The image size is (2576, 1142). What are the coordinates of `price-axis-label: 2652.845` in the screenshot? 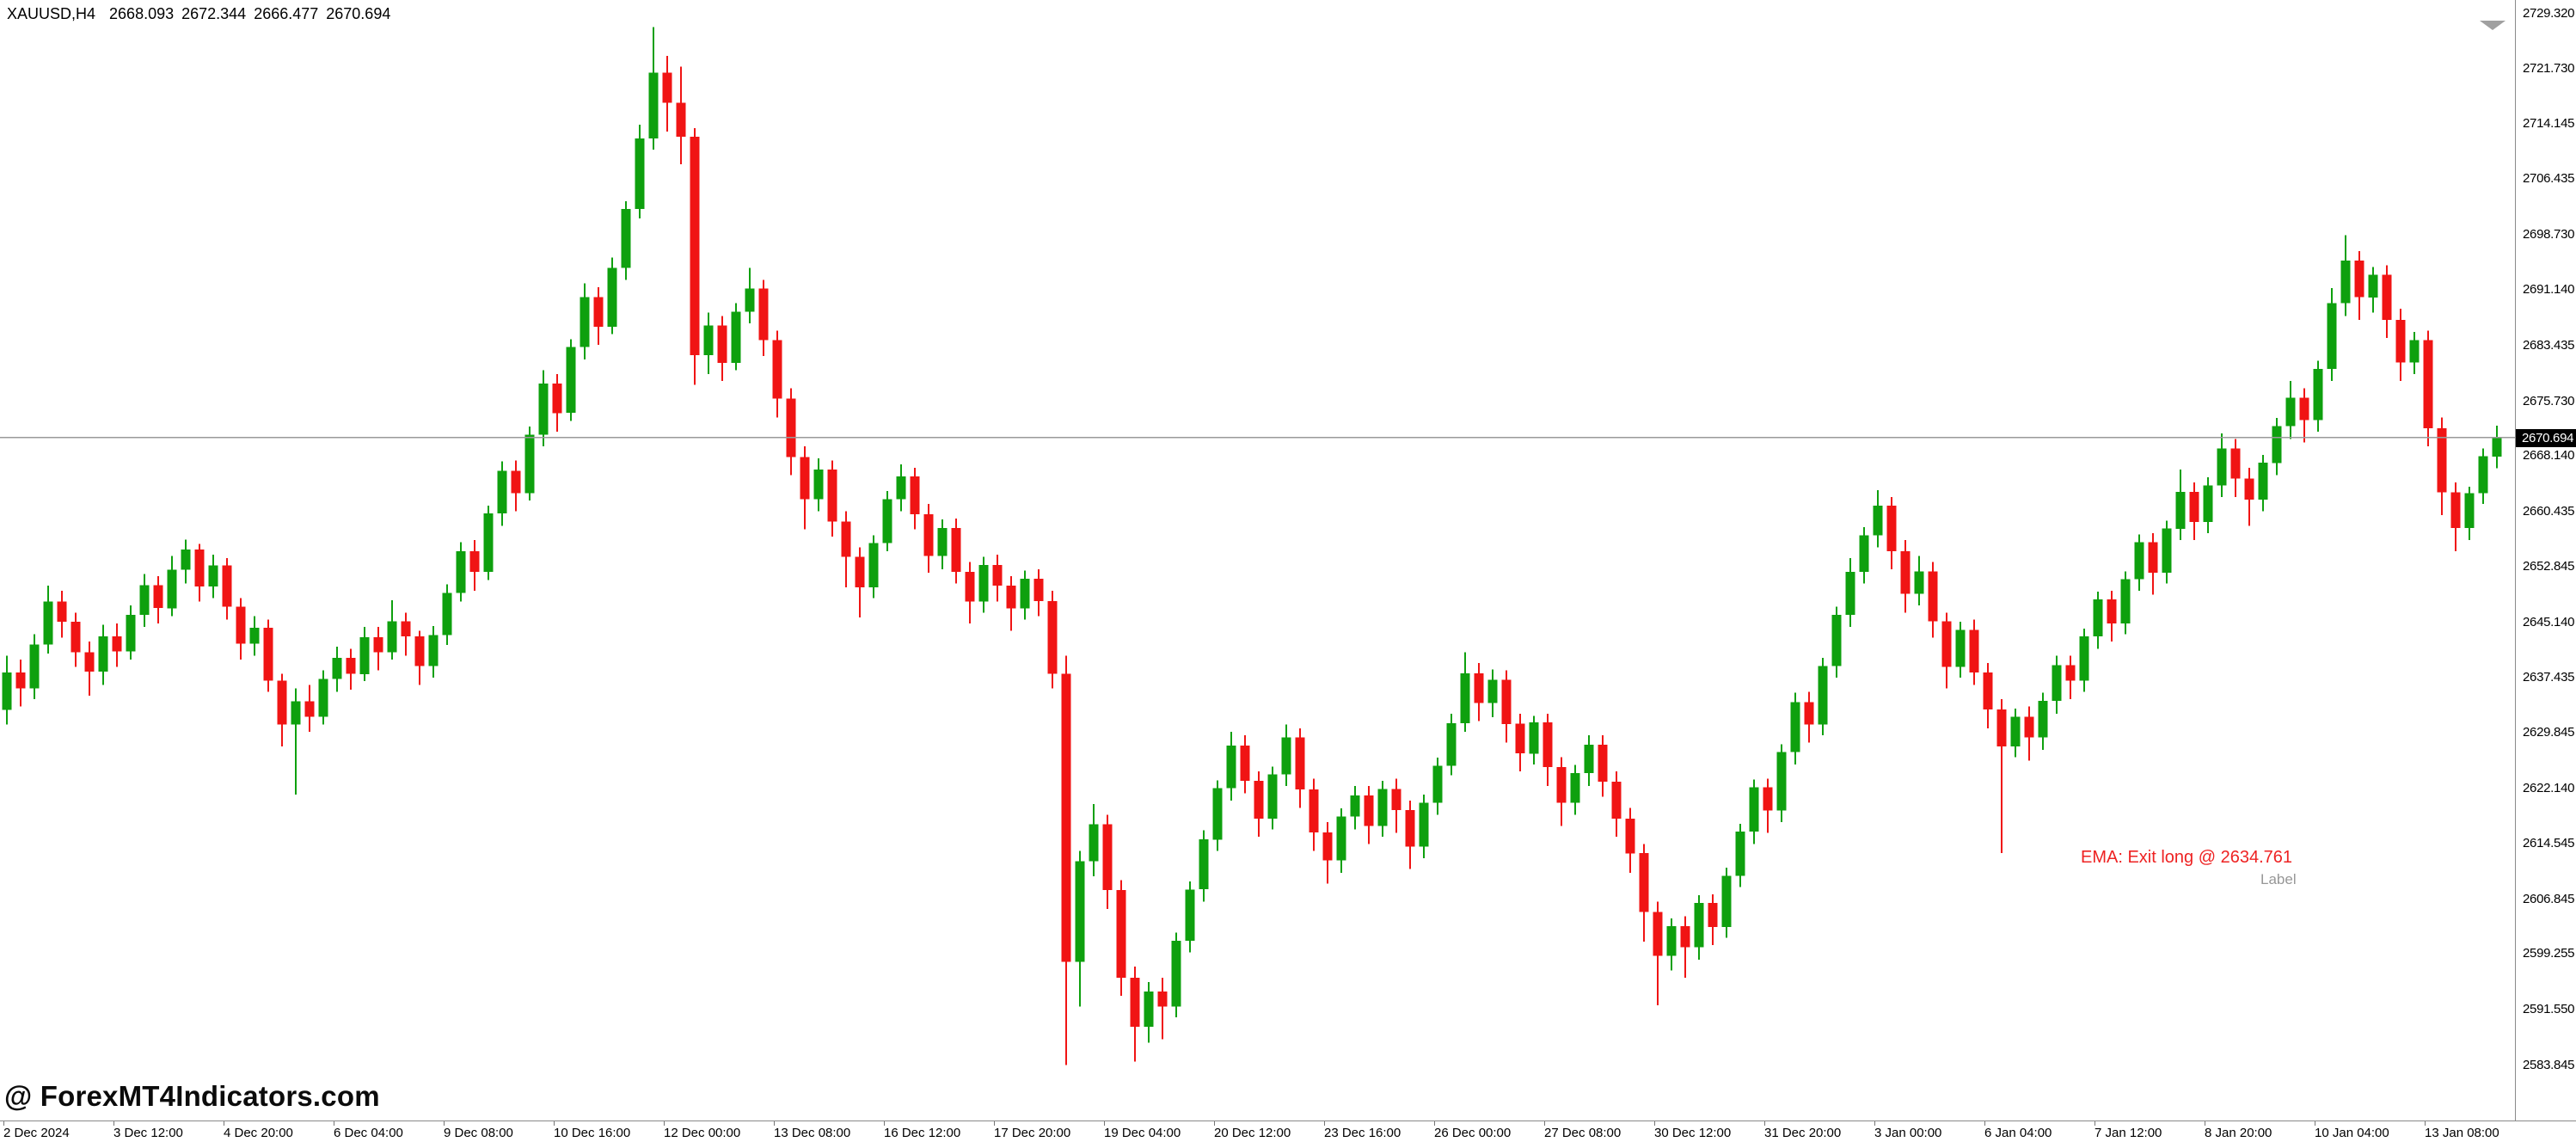 It's located at (2549, 566).